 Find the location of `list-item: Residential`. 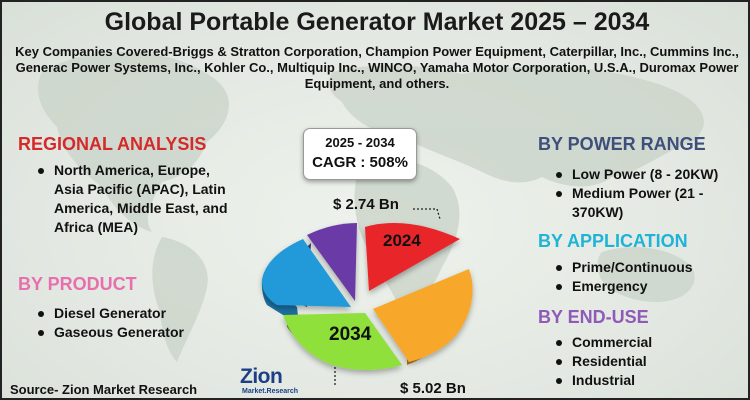

list-item: Residential is located at coordinates (646, 361).